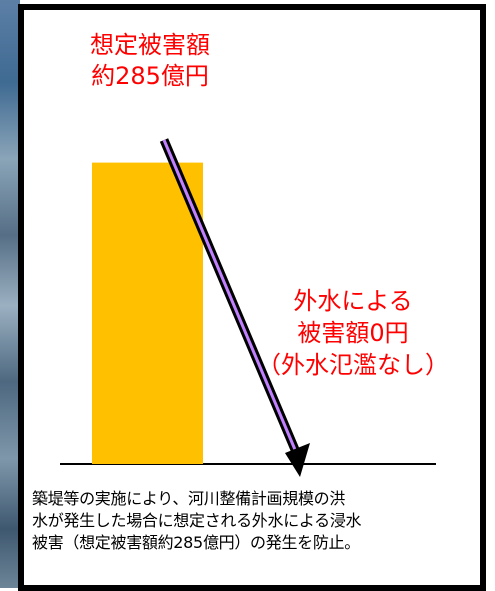 This screenshot has height=591, width=495. I want to click on bar-before-damage, so click(147, 313).